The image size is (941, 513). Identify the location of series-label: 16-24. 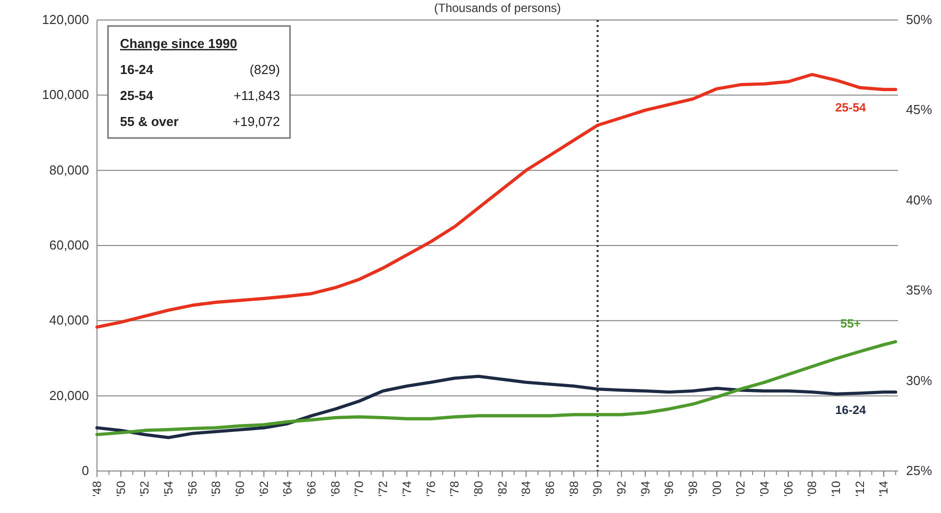
(850, 410).